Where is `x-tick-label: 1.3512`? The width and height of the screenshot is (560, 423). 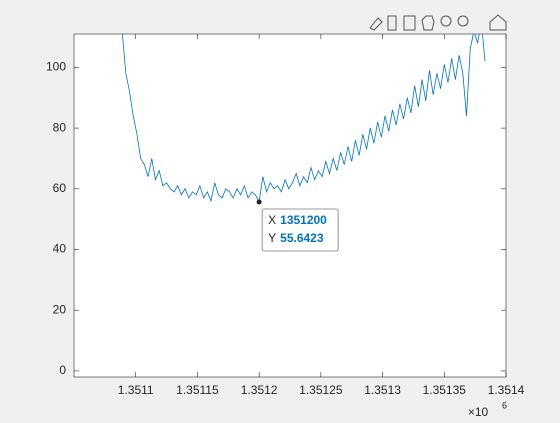 x-tick-label: 1.3512 is located at coordinates (259, 390).